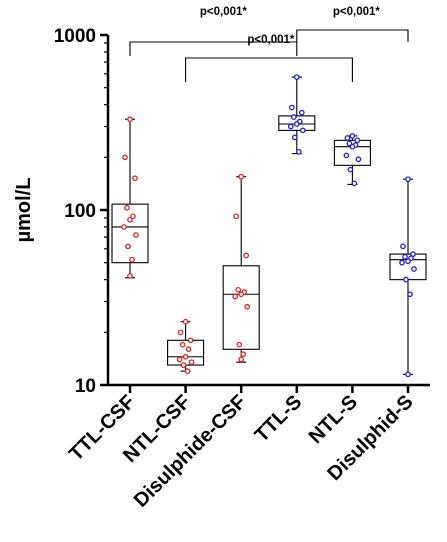 Image resolution: width=447 pixels, height=542 pixels. Describe the element at coordinates (85, 386) in the screenshot. I see `y-tick-label: 10` at that location.